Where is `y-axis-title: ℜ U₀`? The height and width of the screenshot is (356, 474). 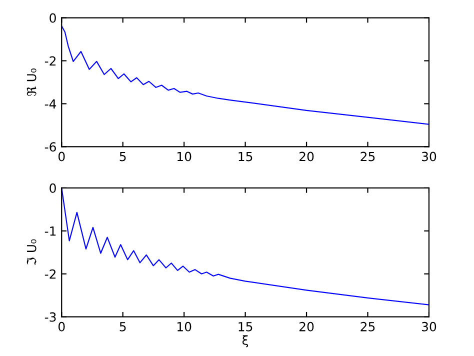 y-axis-title: ℜ U₀ is located at coordinates (31, 82).